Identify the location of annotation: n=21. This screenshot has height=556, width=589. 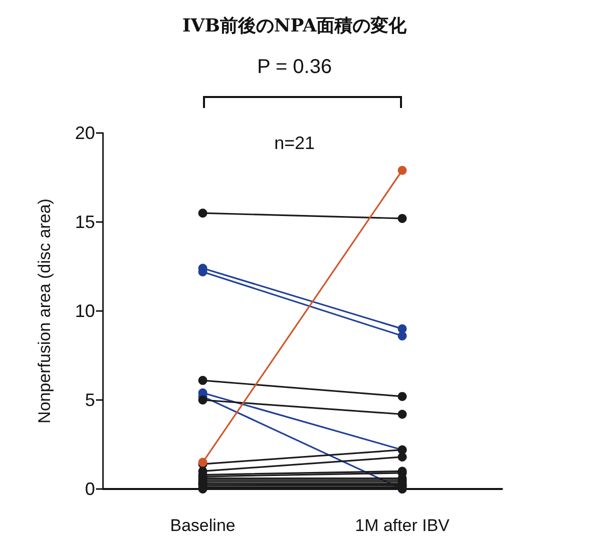
(294, 143).